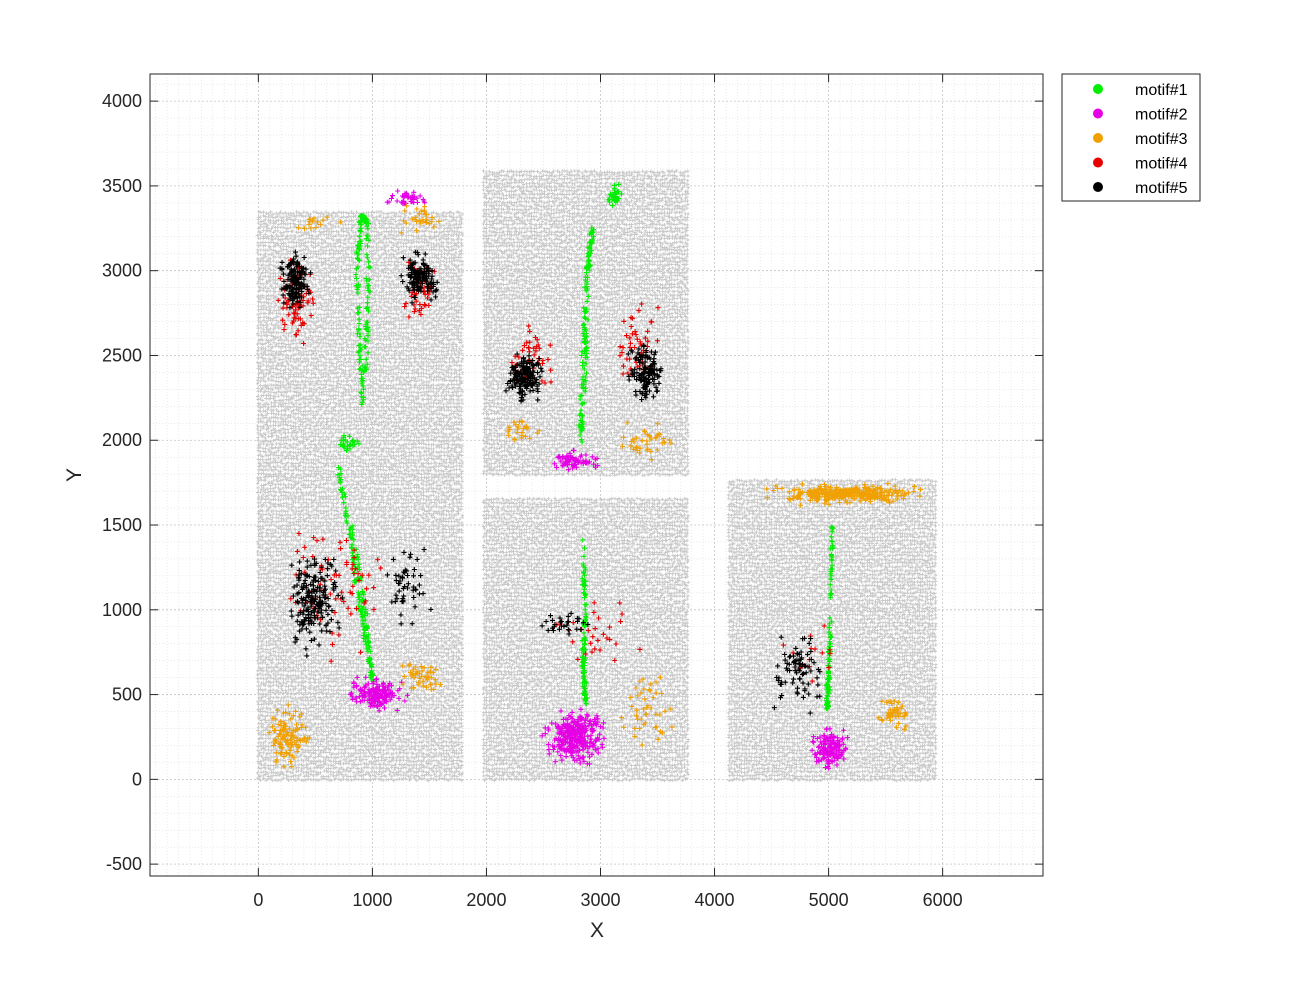 Image resolution: width=1313 pixels, height=985 pixels. Describe the element at coordinates (122, 525) in the screenshot. I see `y-tick-label: 1500` at that location.